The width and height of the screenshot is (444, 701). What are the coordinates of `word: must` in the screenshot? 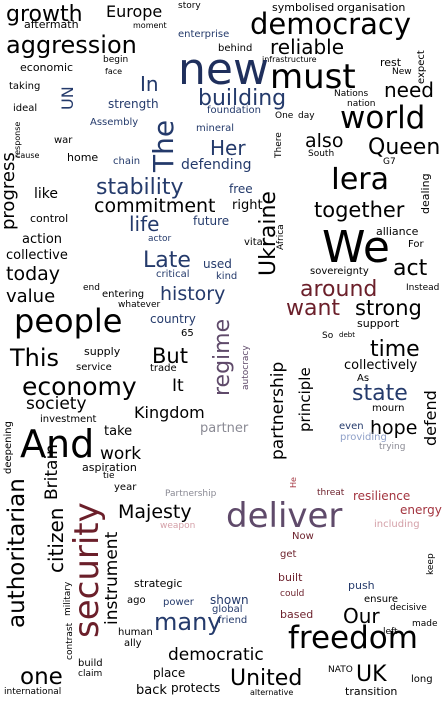 It's located at (313, 77).